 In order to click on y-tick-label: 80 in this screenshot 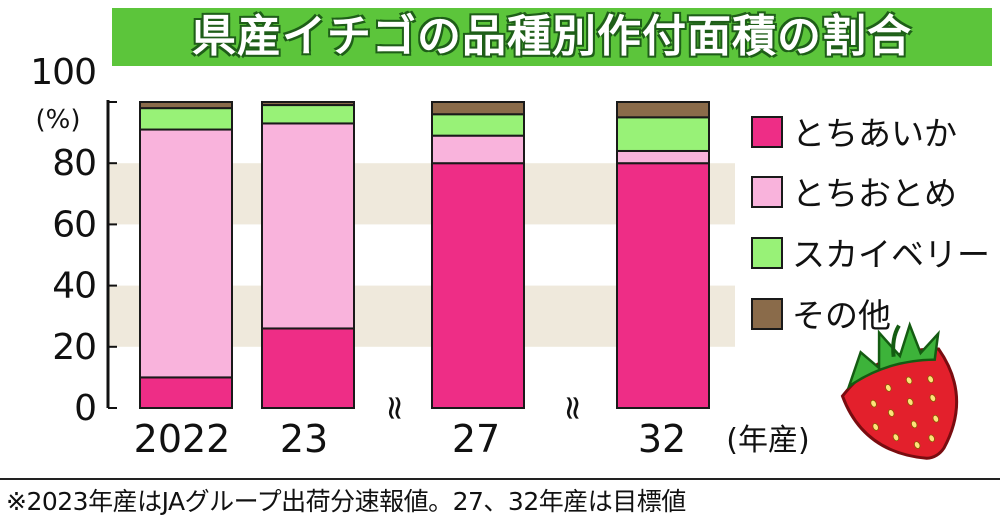, I will do `click(74, 163)`.